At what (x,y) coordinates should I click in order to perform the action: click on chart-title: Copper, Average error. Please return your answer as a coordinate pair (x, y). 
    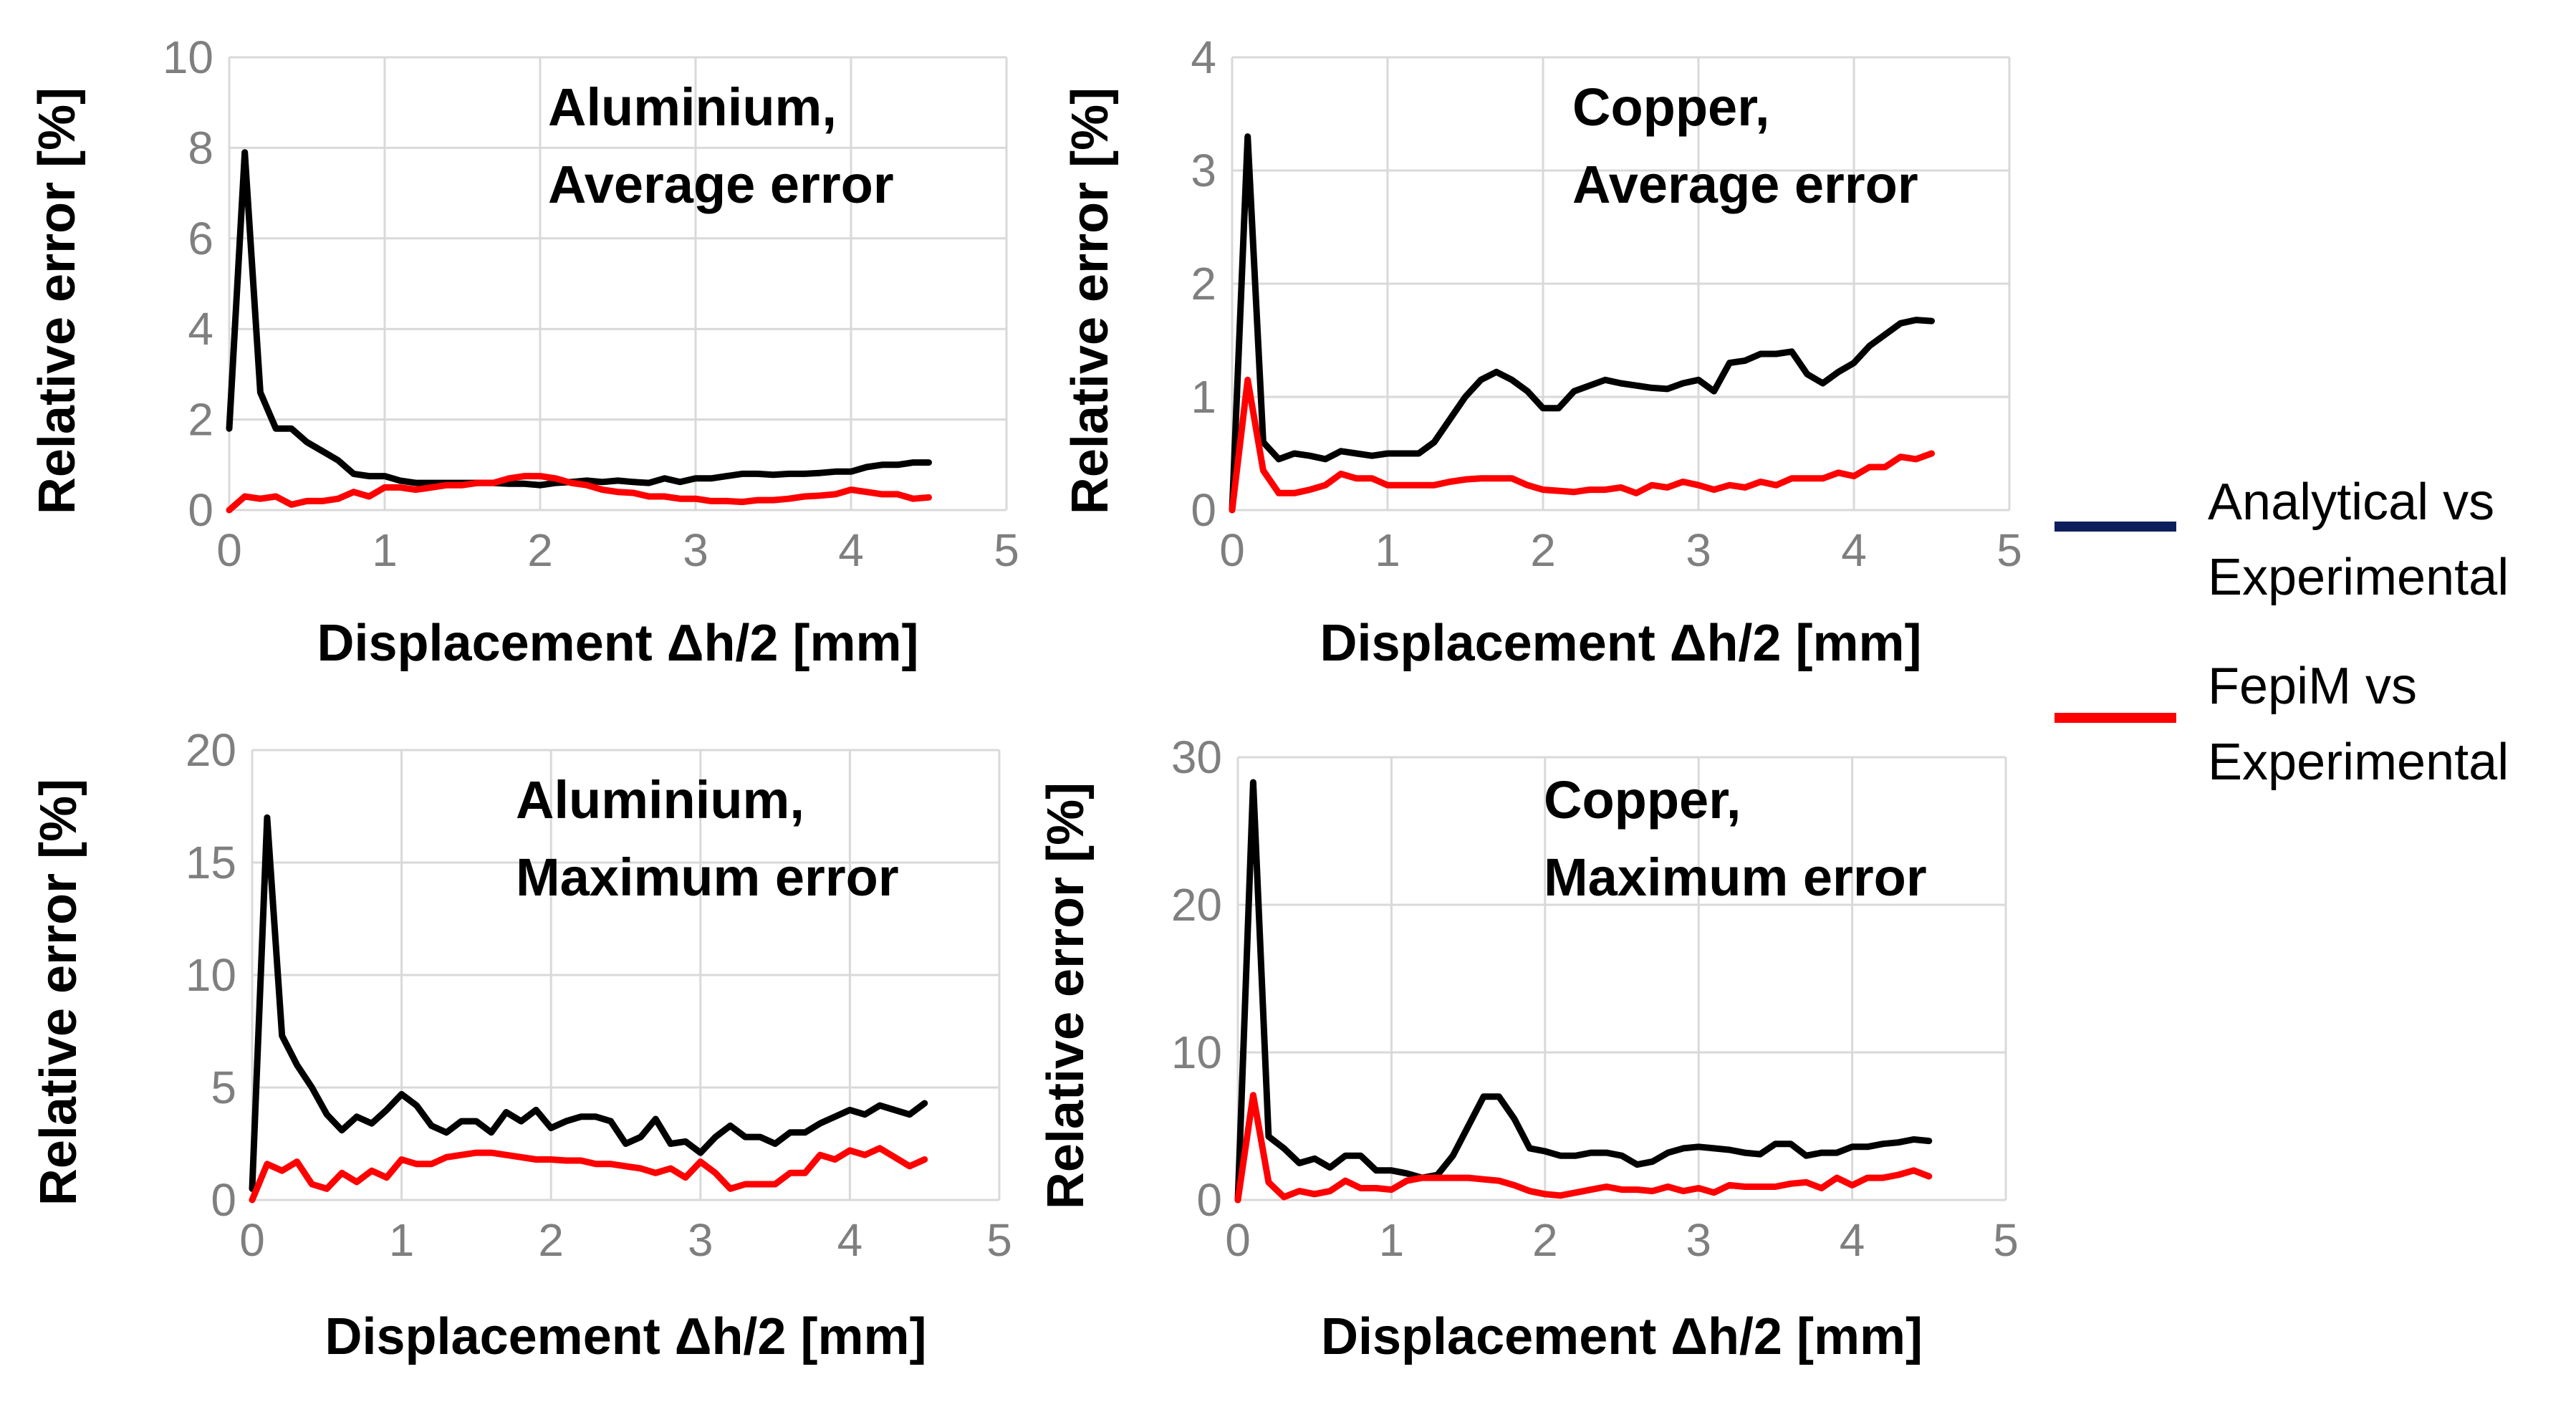
    Looking at the image, I should click on (1745, 145).